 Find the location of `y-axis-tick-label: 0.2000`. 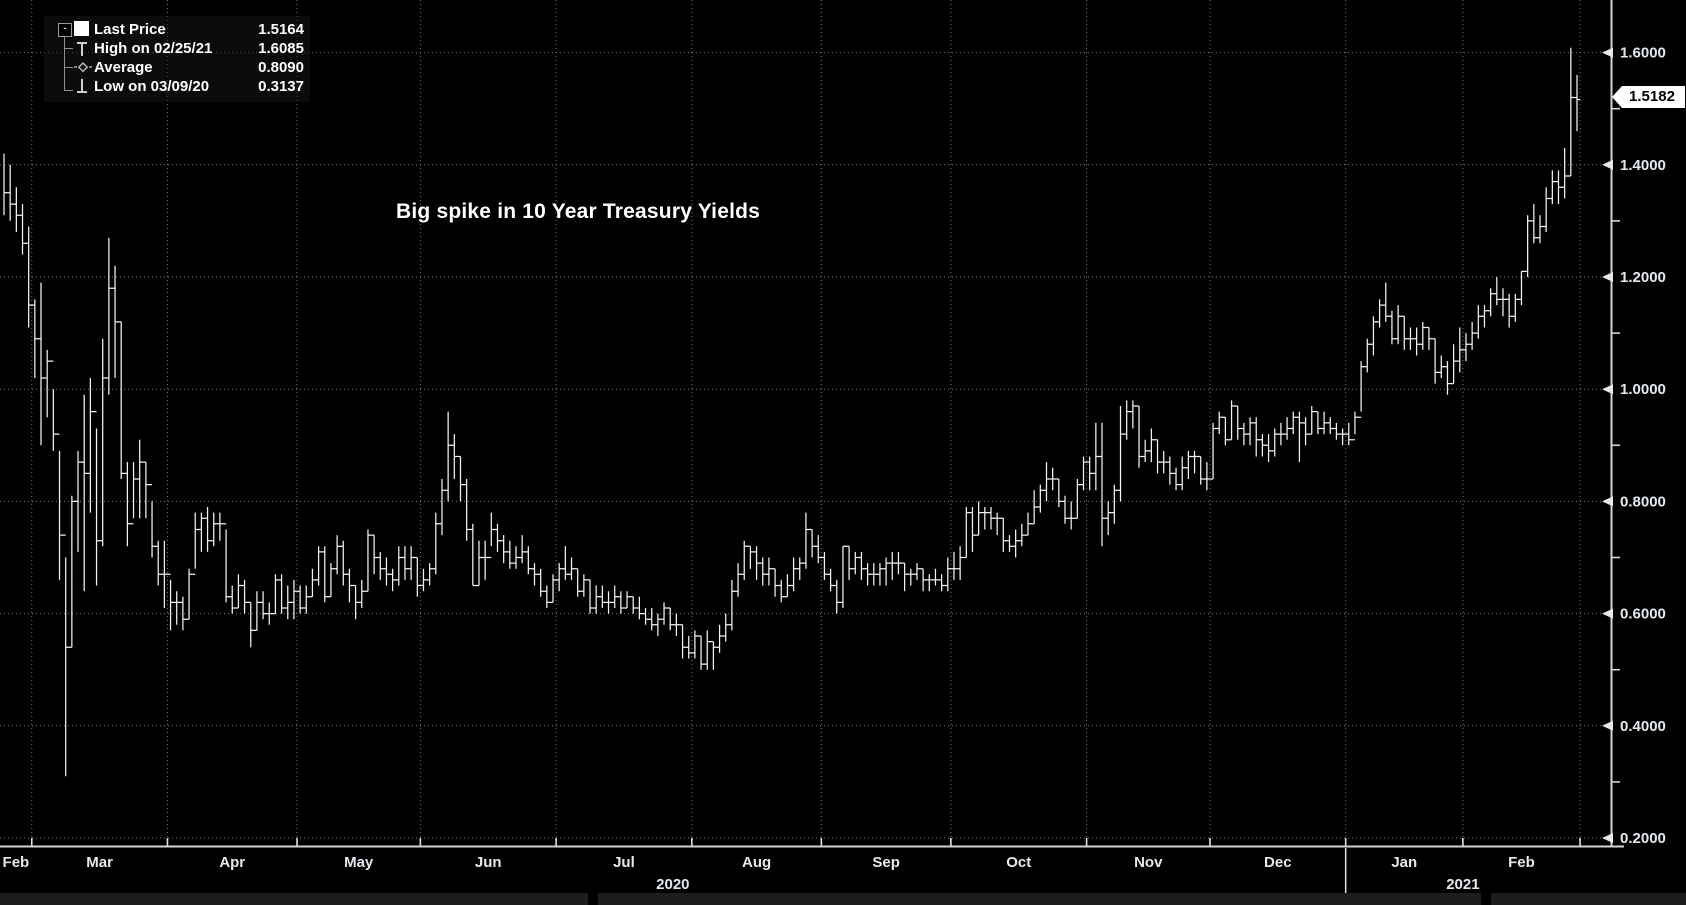

y-axis-tick-label: 0.2000 is located at coordinates (1643, 838).